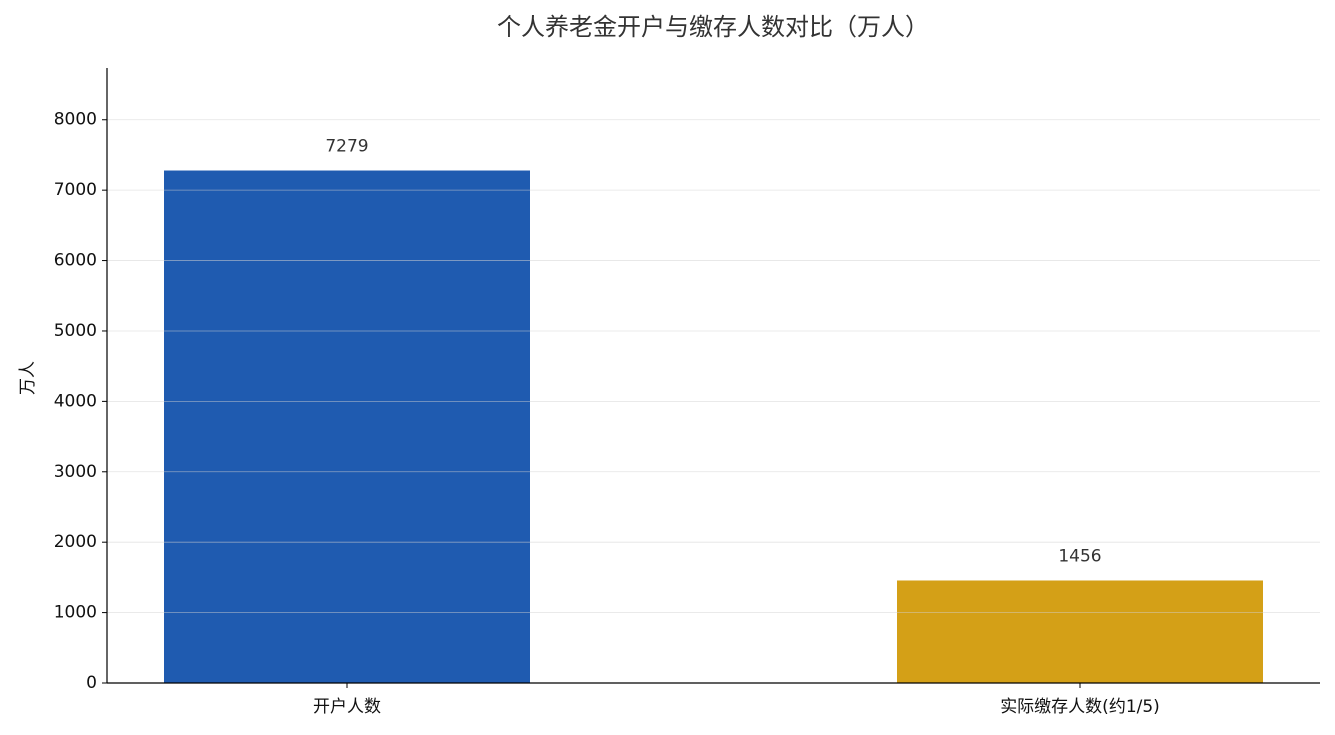 The height and width of the screenshot is (735, 1335). Describe the element at coordinates (75, 401) in the screenshot. I see `y-tick-label: 4000` at that location.